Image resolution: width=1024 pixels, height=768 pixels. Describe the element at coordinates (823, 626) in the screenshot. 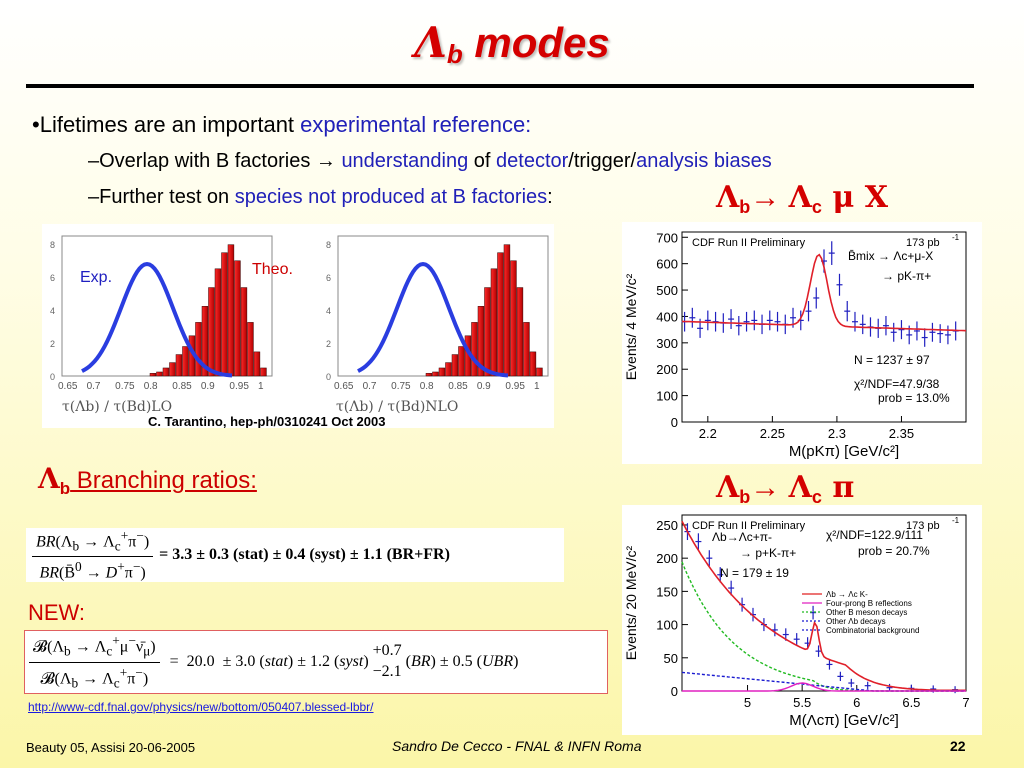

I see `component-other-b-decays` at that location.